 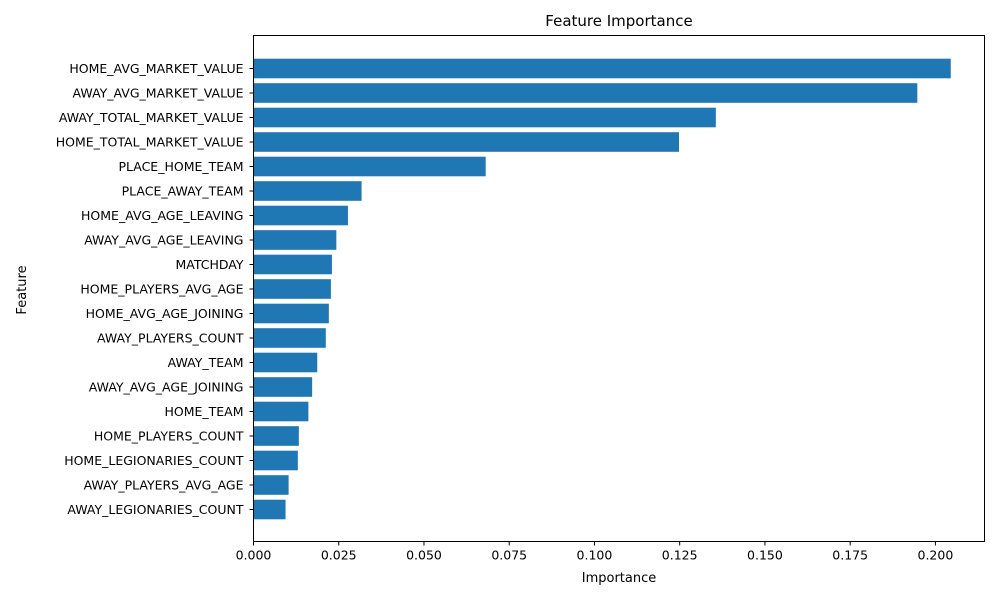 I want to click on x-tick-label: 0.175, so click(x=850, y=555).